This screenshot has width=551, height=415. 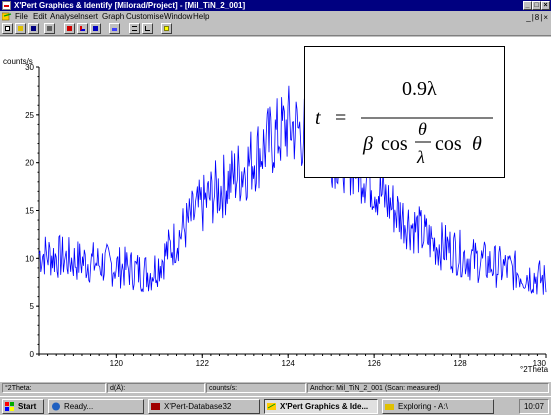 What do you see at coordinates (69, 28) in the screenshot?
I see `peak-icon` at bounding box center [69, 28].